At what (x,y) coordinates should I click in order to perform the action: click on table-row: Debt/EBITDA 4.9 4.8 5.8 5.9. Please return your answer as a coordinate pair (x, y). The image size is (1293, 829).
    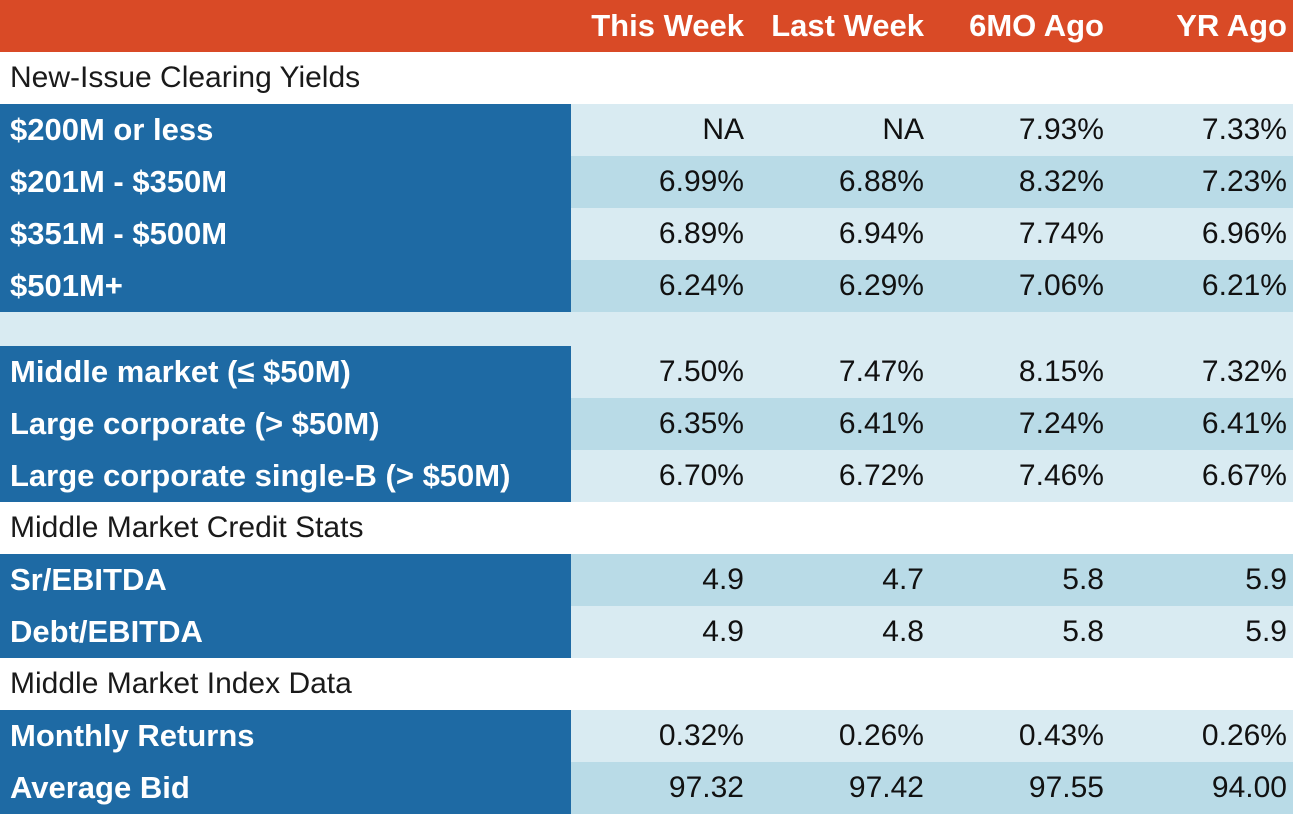
    Looking at the image, I should click on (646, 632).